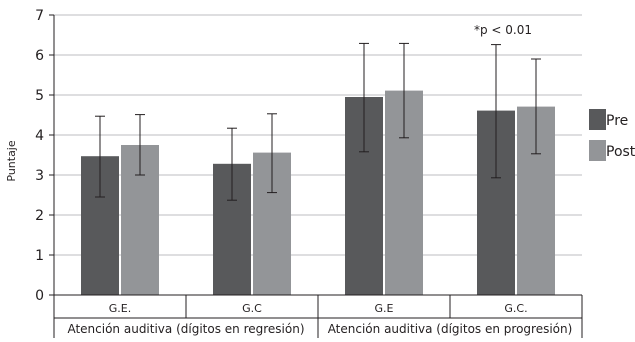 This screenshot has height=342, width=635. Describe the element at coordinates (39, 56) in the screenshot. I see `y-tick-label-6: 6` at that location.